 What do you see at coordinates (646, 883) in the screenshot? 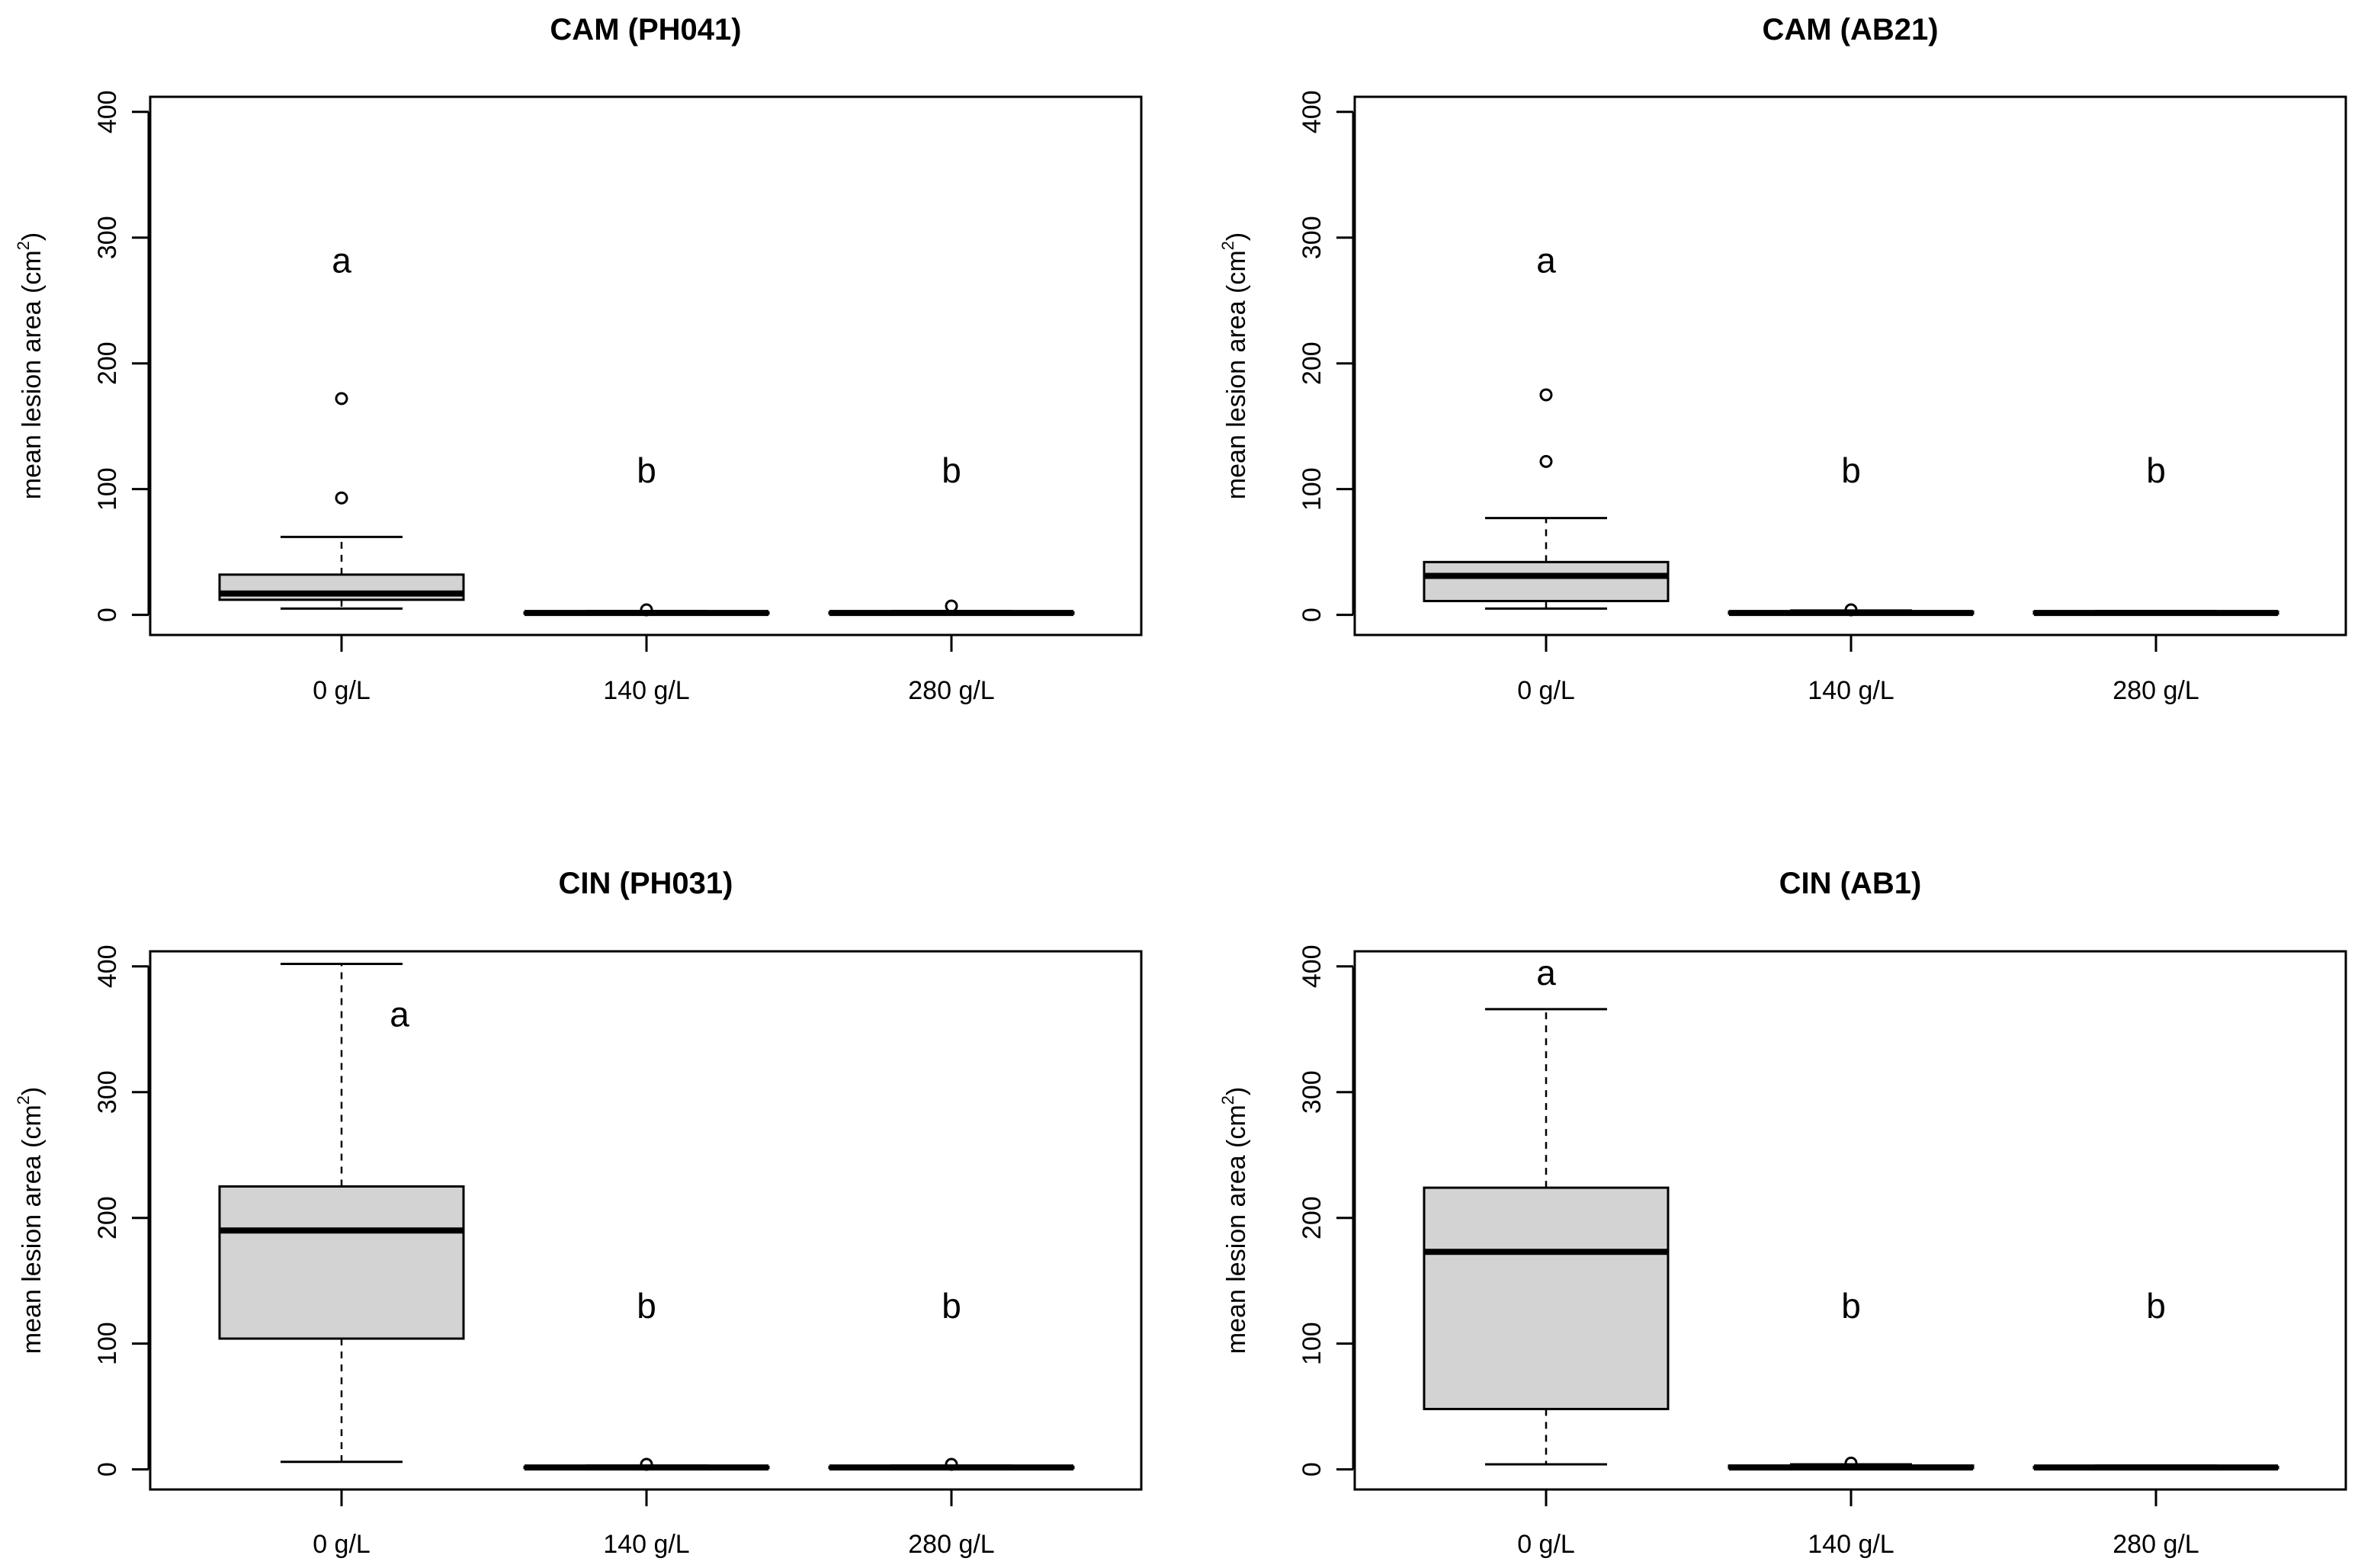
I see `chart-title: CIN (PH031)` at bounding box center [646, 883].